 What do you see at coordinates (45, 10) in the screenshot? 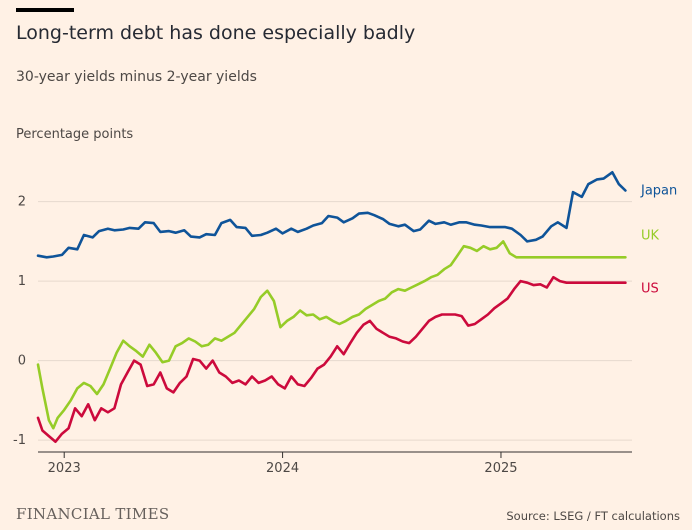
I see `ft-top-bar` at bounding box center [45, 10].